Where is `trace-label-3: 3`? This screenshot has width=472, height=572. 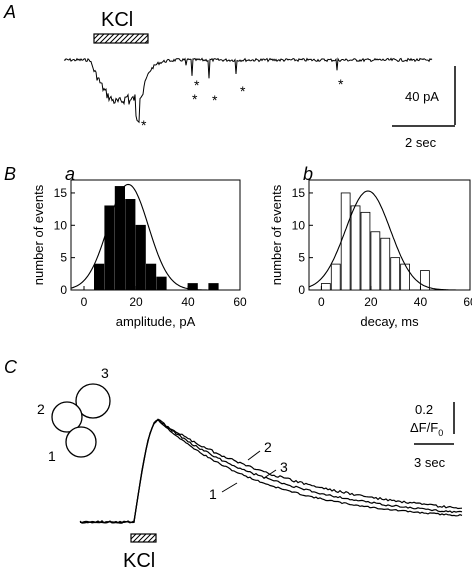 trace-label-3: 3 is located at coordinates (284, 467).